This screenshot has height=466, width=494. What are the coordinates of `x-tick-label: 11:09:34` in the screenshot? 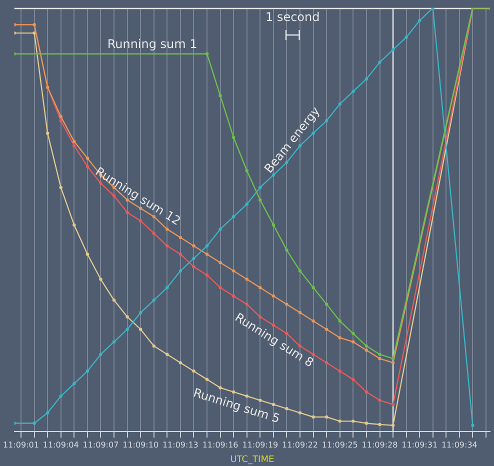 It's located at (459, 445).